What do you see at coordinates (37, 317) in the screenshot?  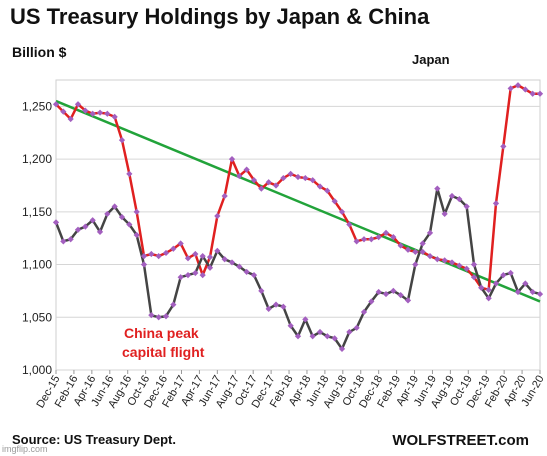 I see `y-tick-label: 1,050` at bounding box center [37, 317].